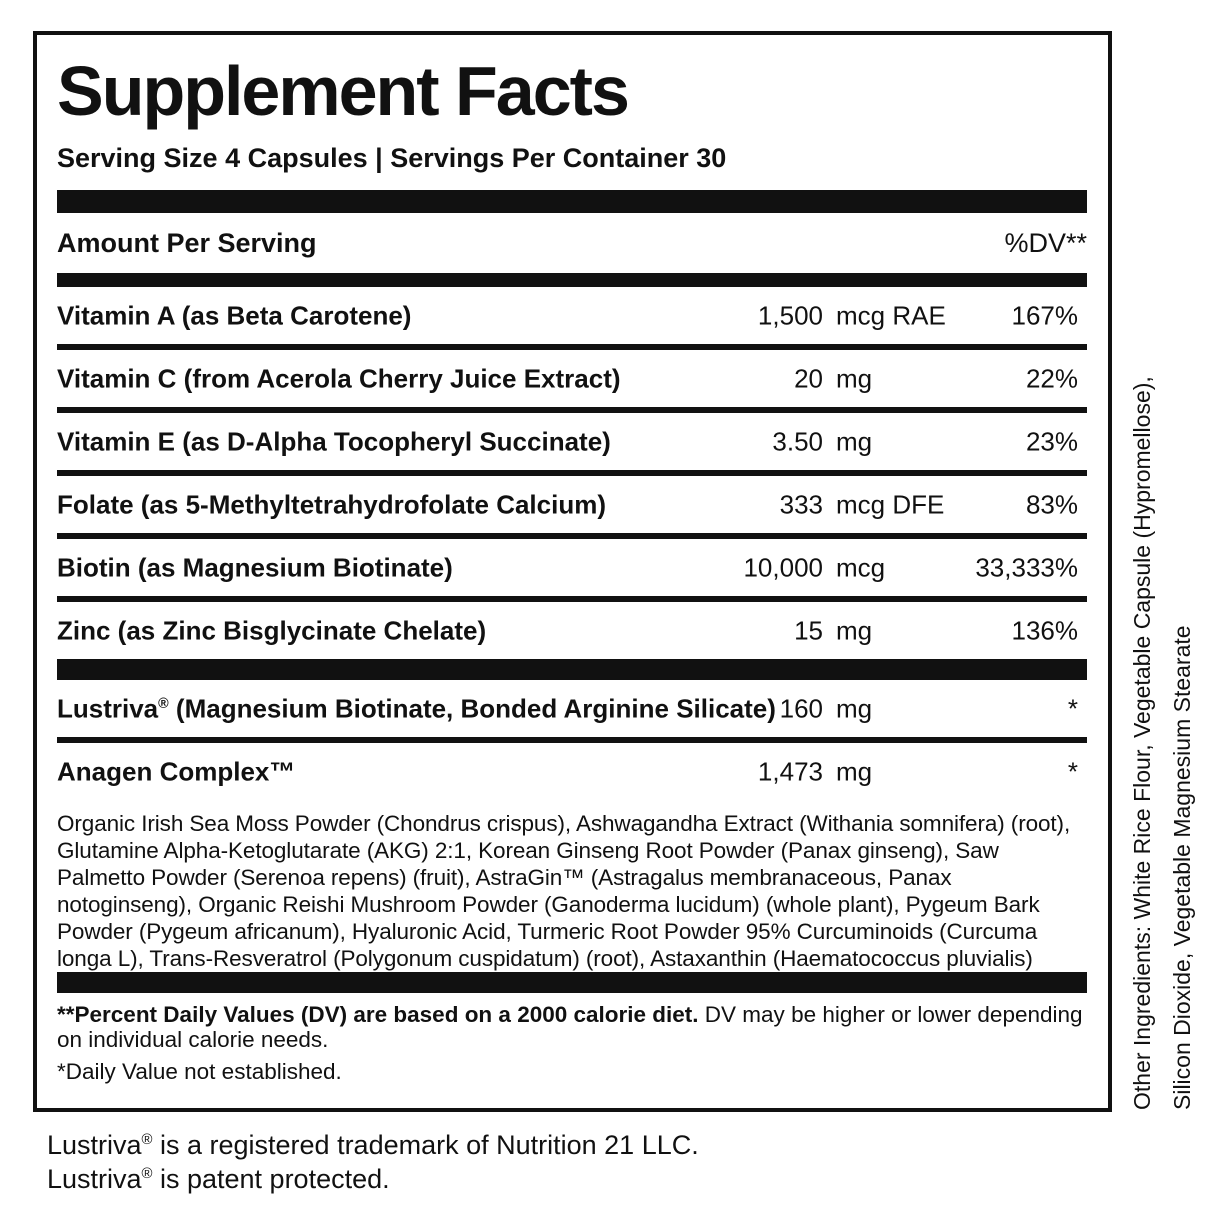 Image resolution: width=1214 pixels, height=1214 pixels. Describe the element at coordinates (234, 315) in the screenshot. I see `nutrient-name: Vitamin A (as Beta Carotene)` at that location.